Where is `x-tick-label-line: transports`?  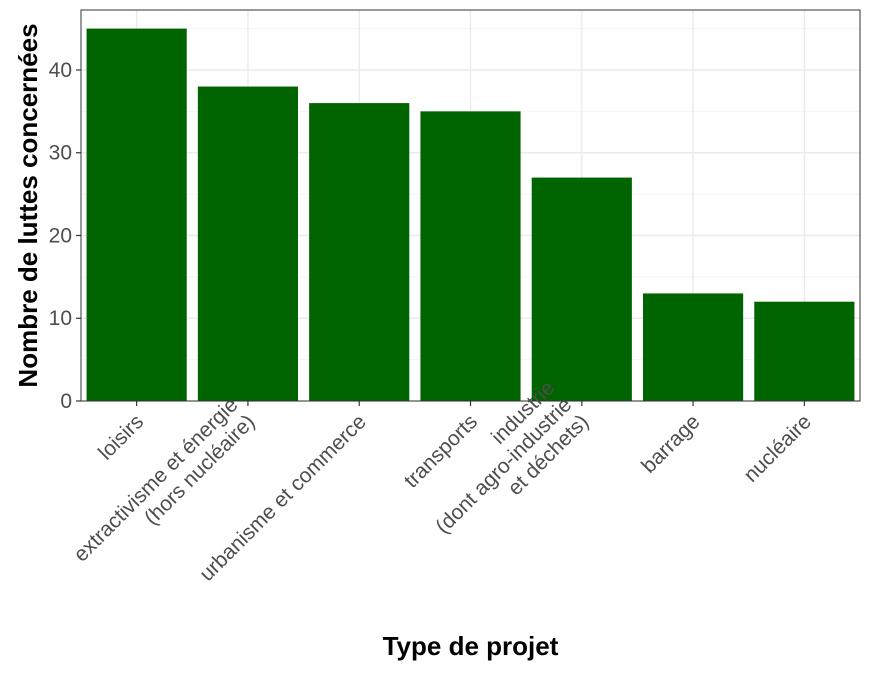 x-tick-label-line: transports is located at coordinates (441, 451).